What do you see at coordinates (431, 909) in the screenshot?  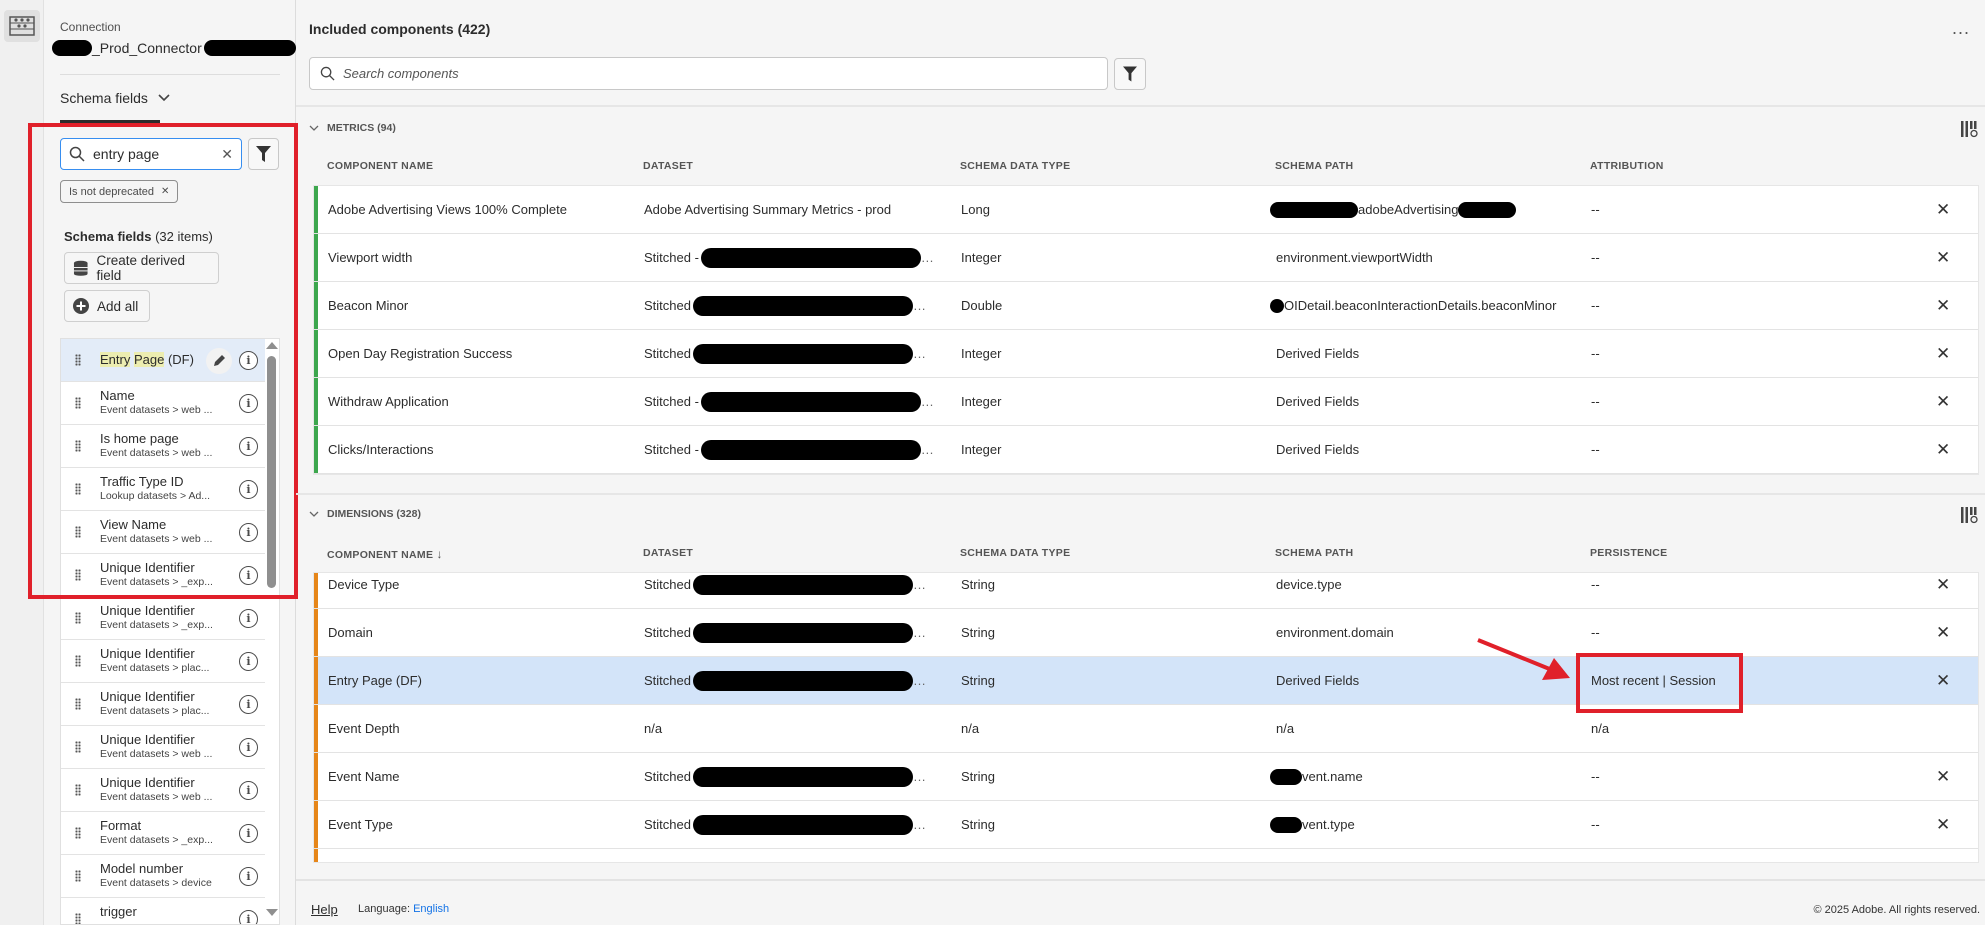 I see `language-value-link: English` at bounding box center [431, 909].